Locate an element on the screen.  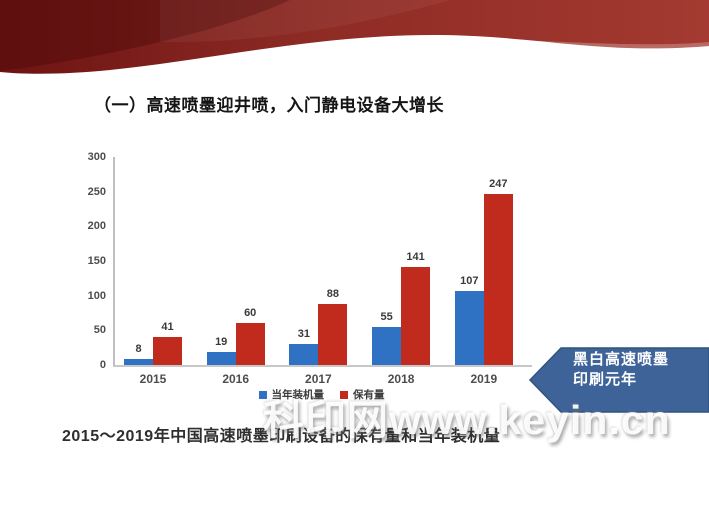
bar-value-label: 141 is located at coordinates (415, 257).